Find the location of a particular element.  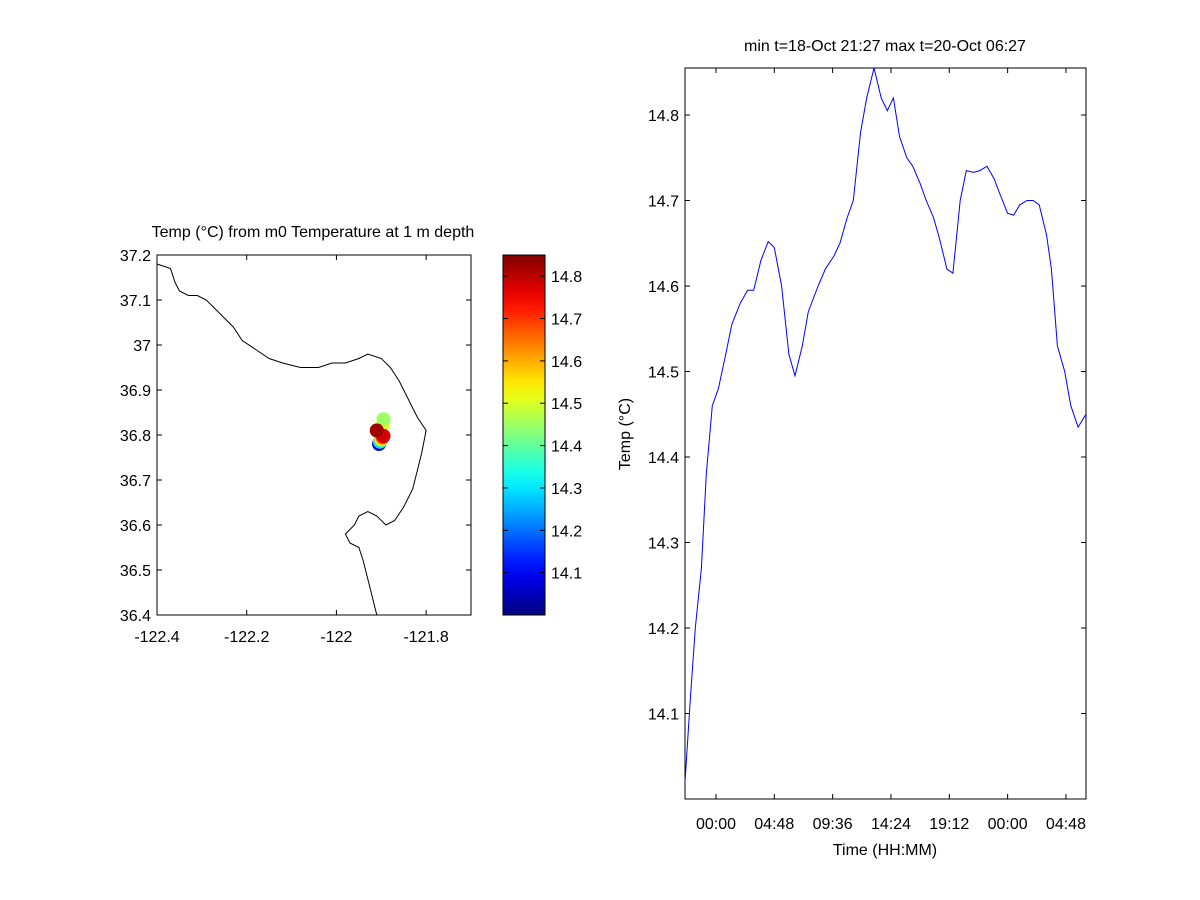

ts-x-tick-label: 14:24 is located at coordinates (891, 824).